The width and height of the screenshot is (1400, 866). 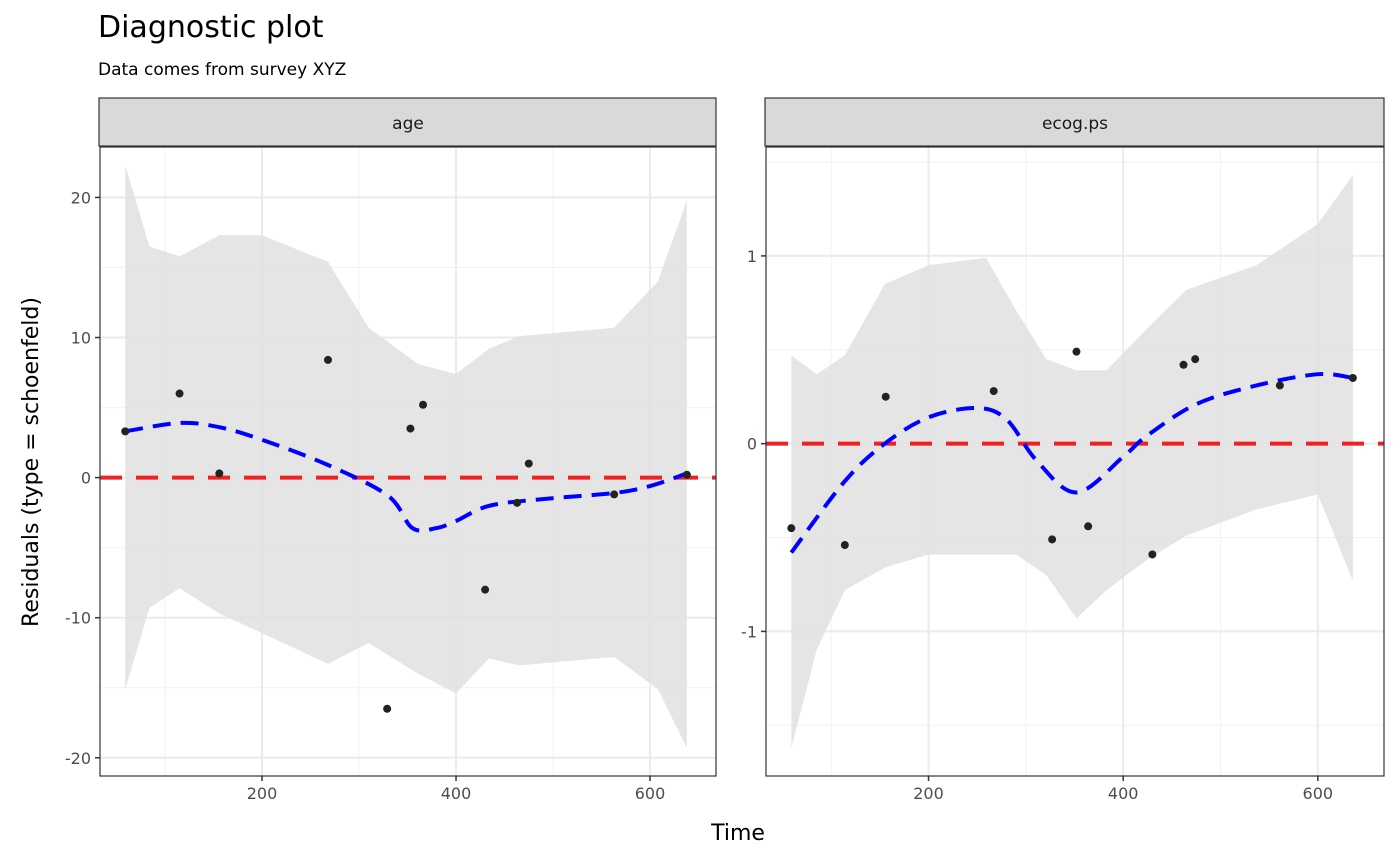 I want to click on y-tick-label: -1, so click(x=749, y=631).